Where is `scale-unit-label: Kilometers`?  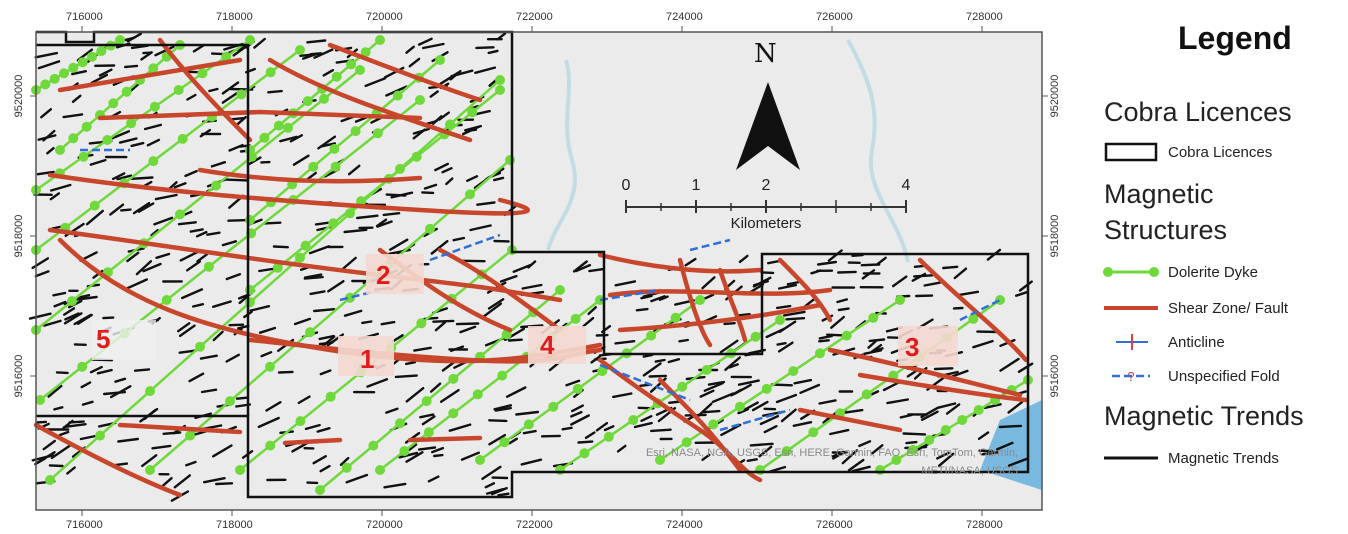
scale-unit-label: Kilometers is located at coordinates (766, 223).